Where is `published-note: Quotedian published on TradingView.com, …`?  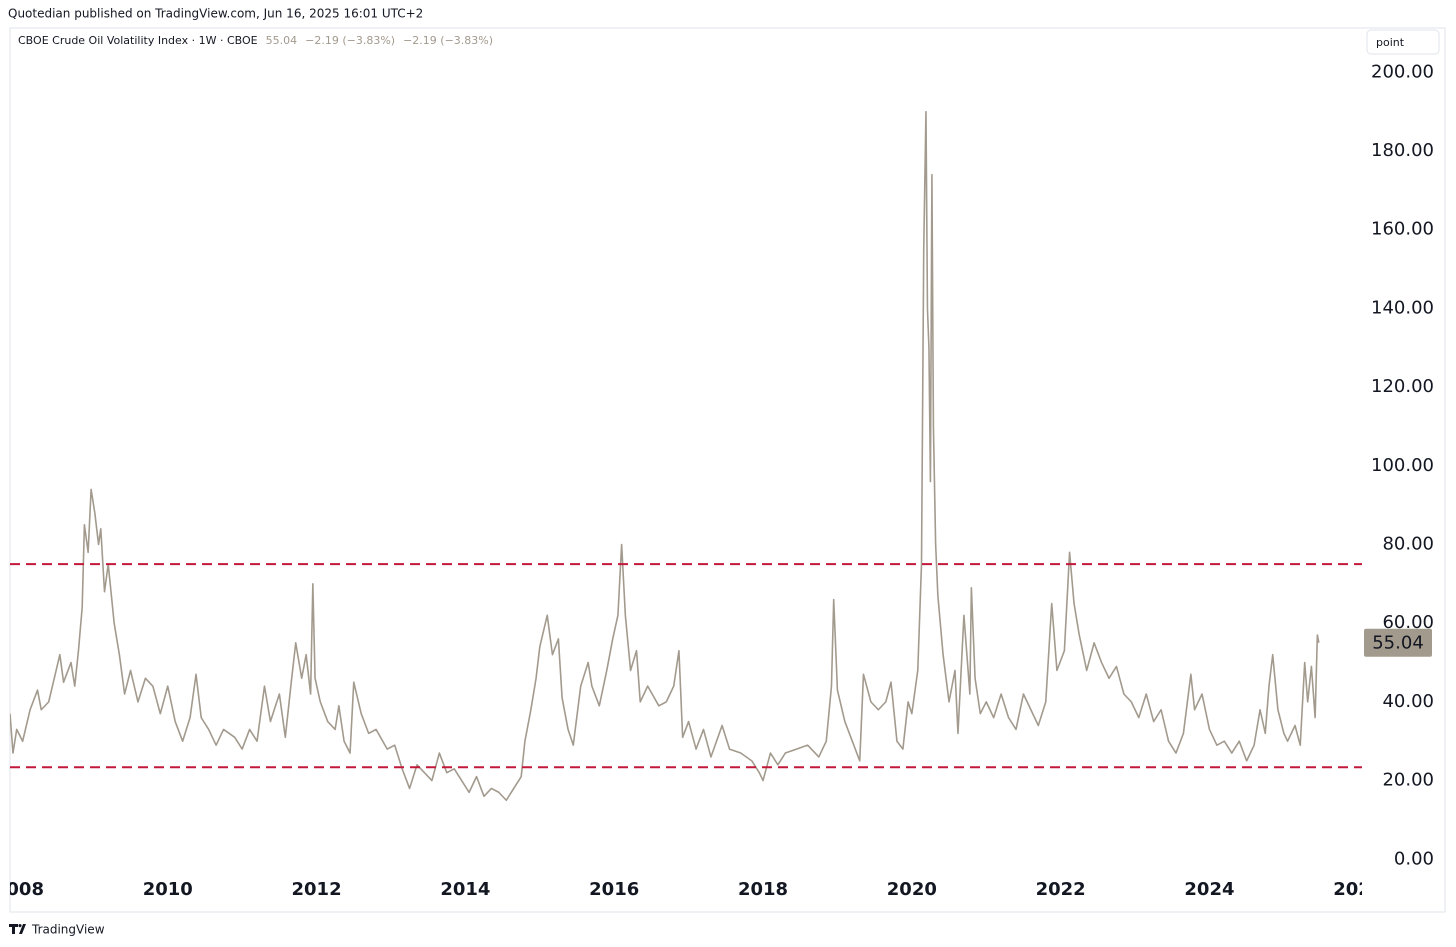
published-note: Quotedian published on TradingView.com, … is located at coordinates (215, 14).